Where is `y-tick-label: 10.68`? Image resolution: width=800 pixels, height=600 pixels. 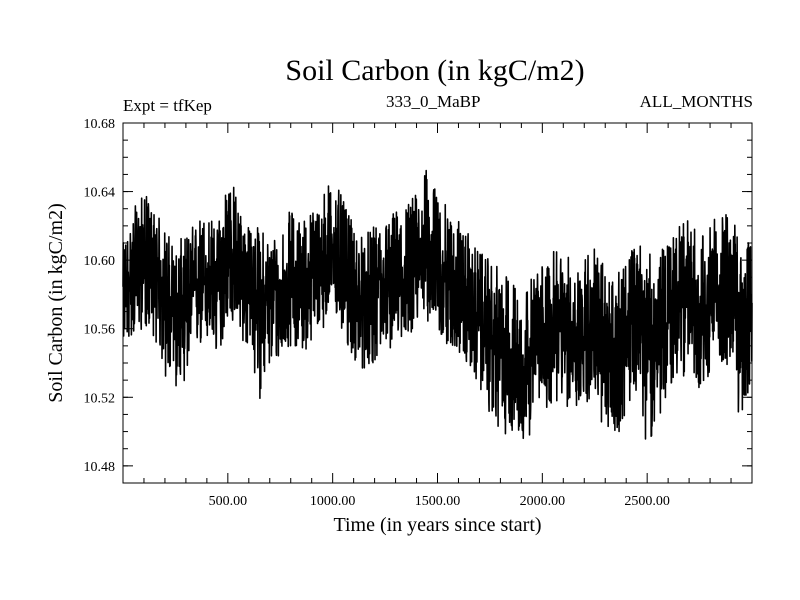
y-tick-label: 10.68 is located at coordinates (100, 124).